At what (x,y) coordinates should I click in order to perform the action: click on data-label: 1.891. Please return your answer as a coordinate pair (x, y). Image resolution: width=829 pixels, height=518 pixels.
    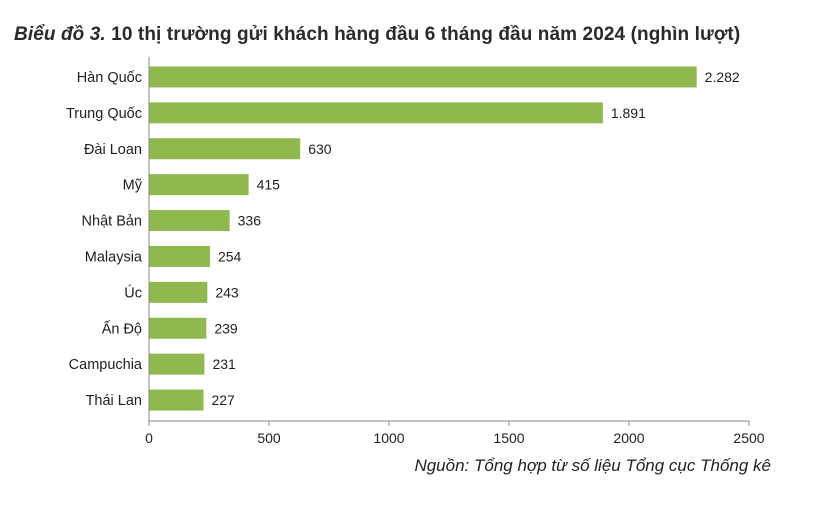
    Looking at the image, I should click on (628, 113).